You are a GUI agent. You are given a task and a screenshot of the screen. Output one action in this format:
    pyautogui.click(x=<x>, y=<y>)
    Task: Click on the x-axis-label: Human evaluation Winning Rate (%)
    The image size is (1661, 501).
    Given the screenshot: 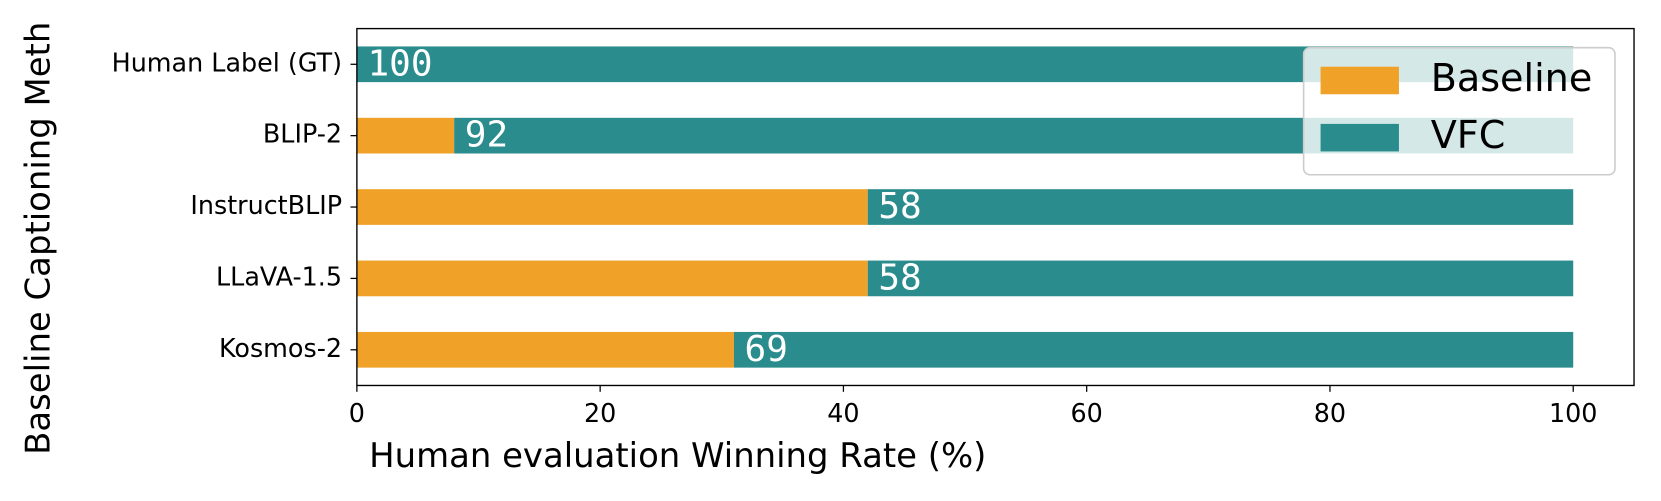 What is the action you would take?
    pyautogui.click(x=677, y=455)
    